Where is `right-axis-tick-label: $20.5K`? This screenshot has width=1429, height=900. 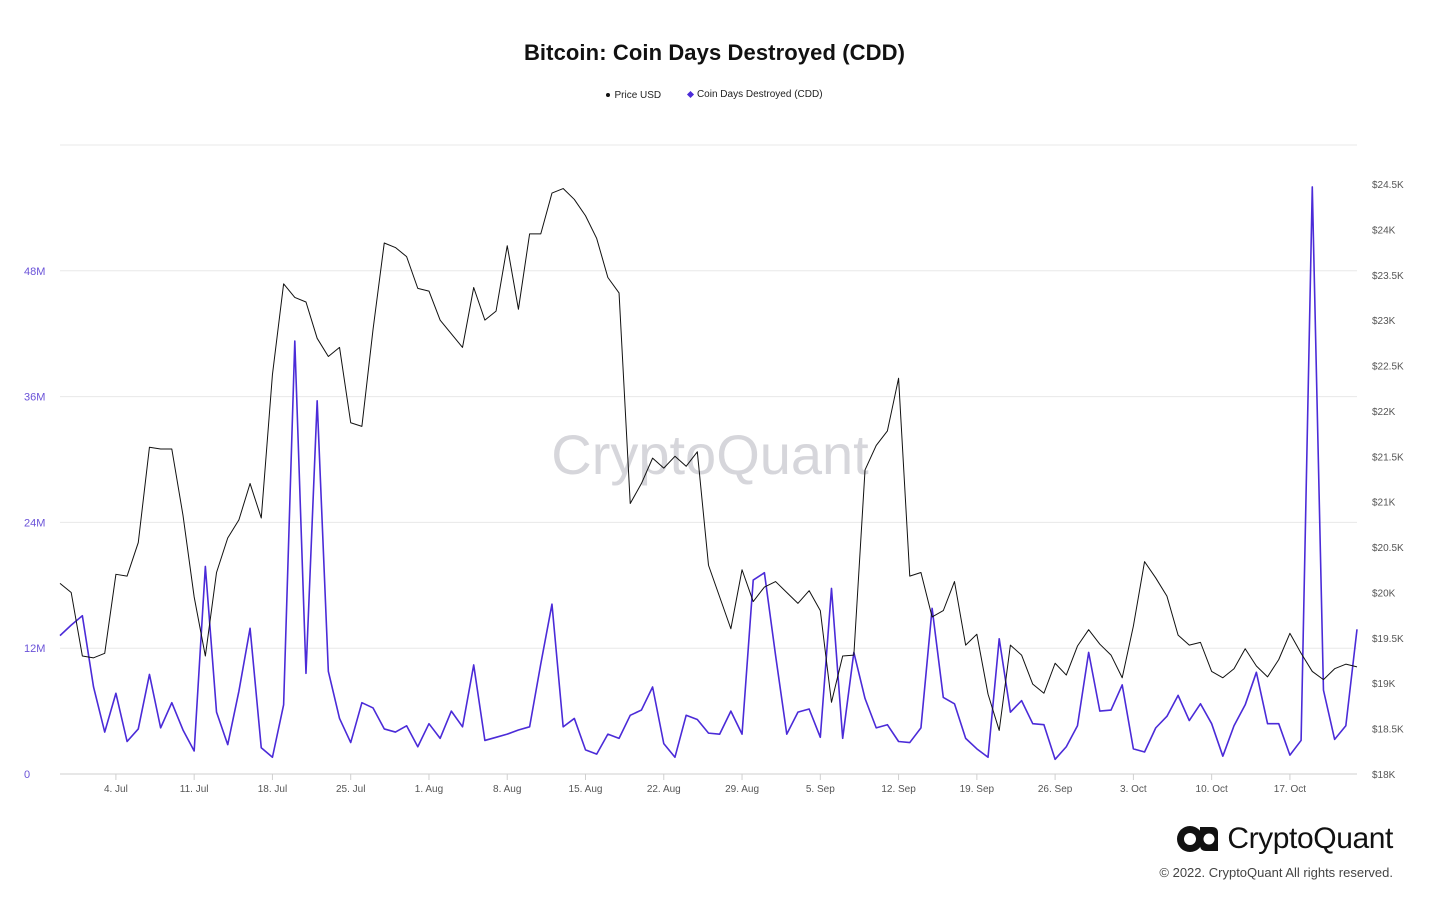 right-axis-tick-label: $20.5K is located at coordinates (1388, 548).